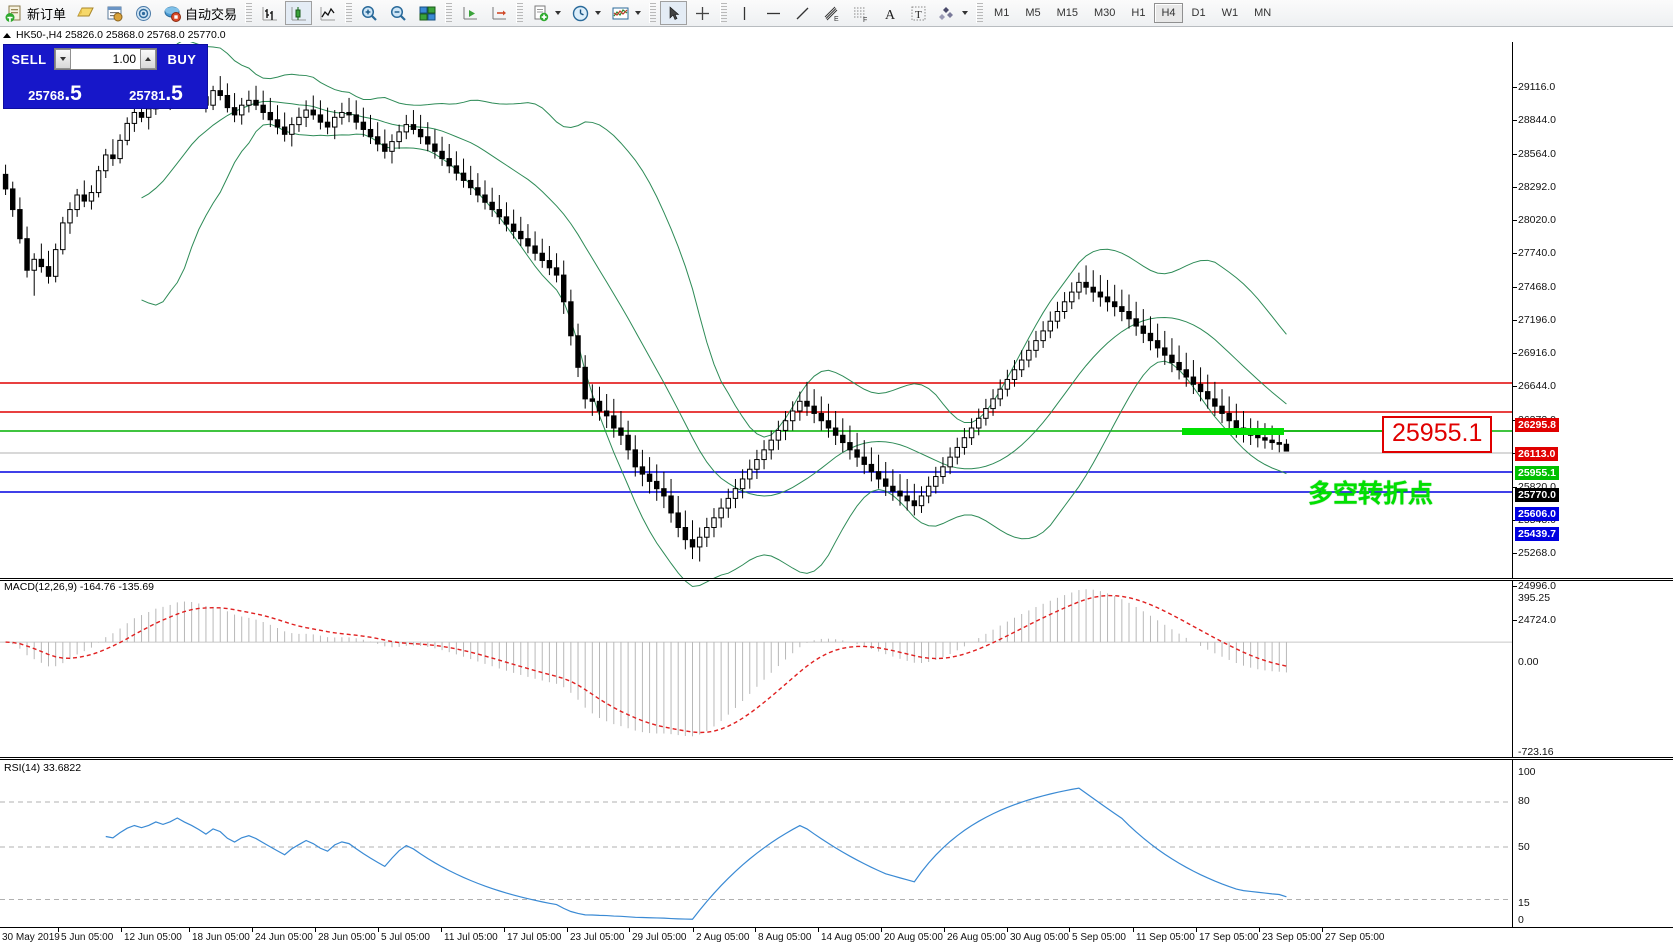 This screenshot has height=948, width=1673. What do you see at coordinates (105, 59) in the screenshot?
I see `volume-input: 1.00` at bounding box center [105, 59].